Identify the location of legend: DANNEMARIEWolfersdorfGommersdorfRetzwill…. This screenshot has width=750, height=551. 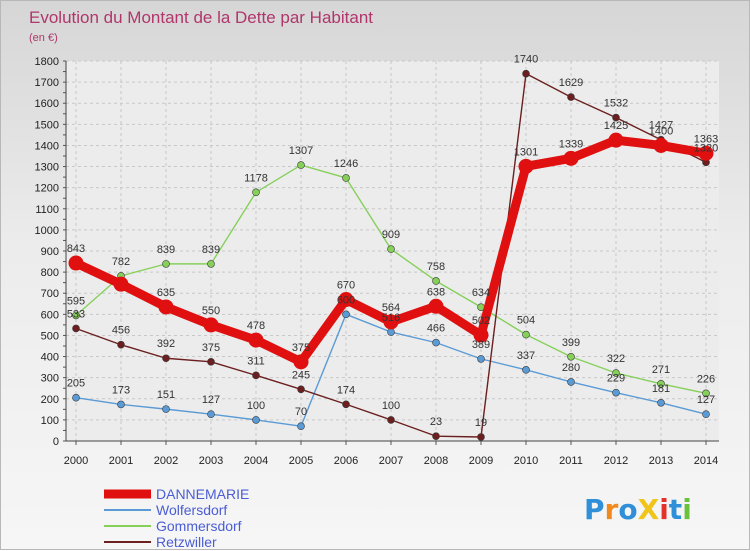
(176, 518).